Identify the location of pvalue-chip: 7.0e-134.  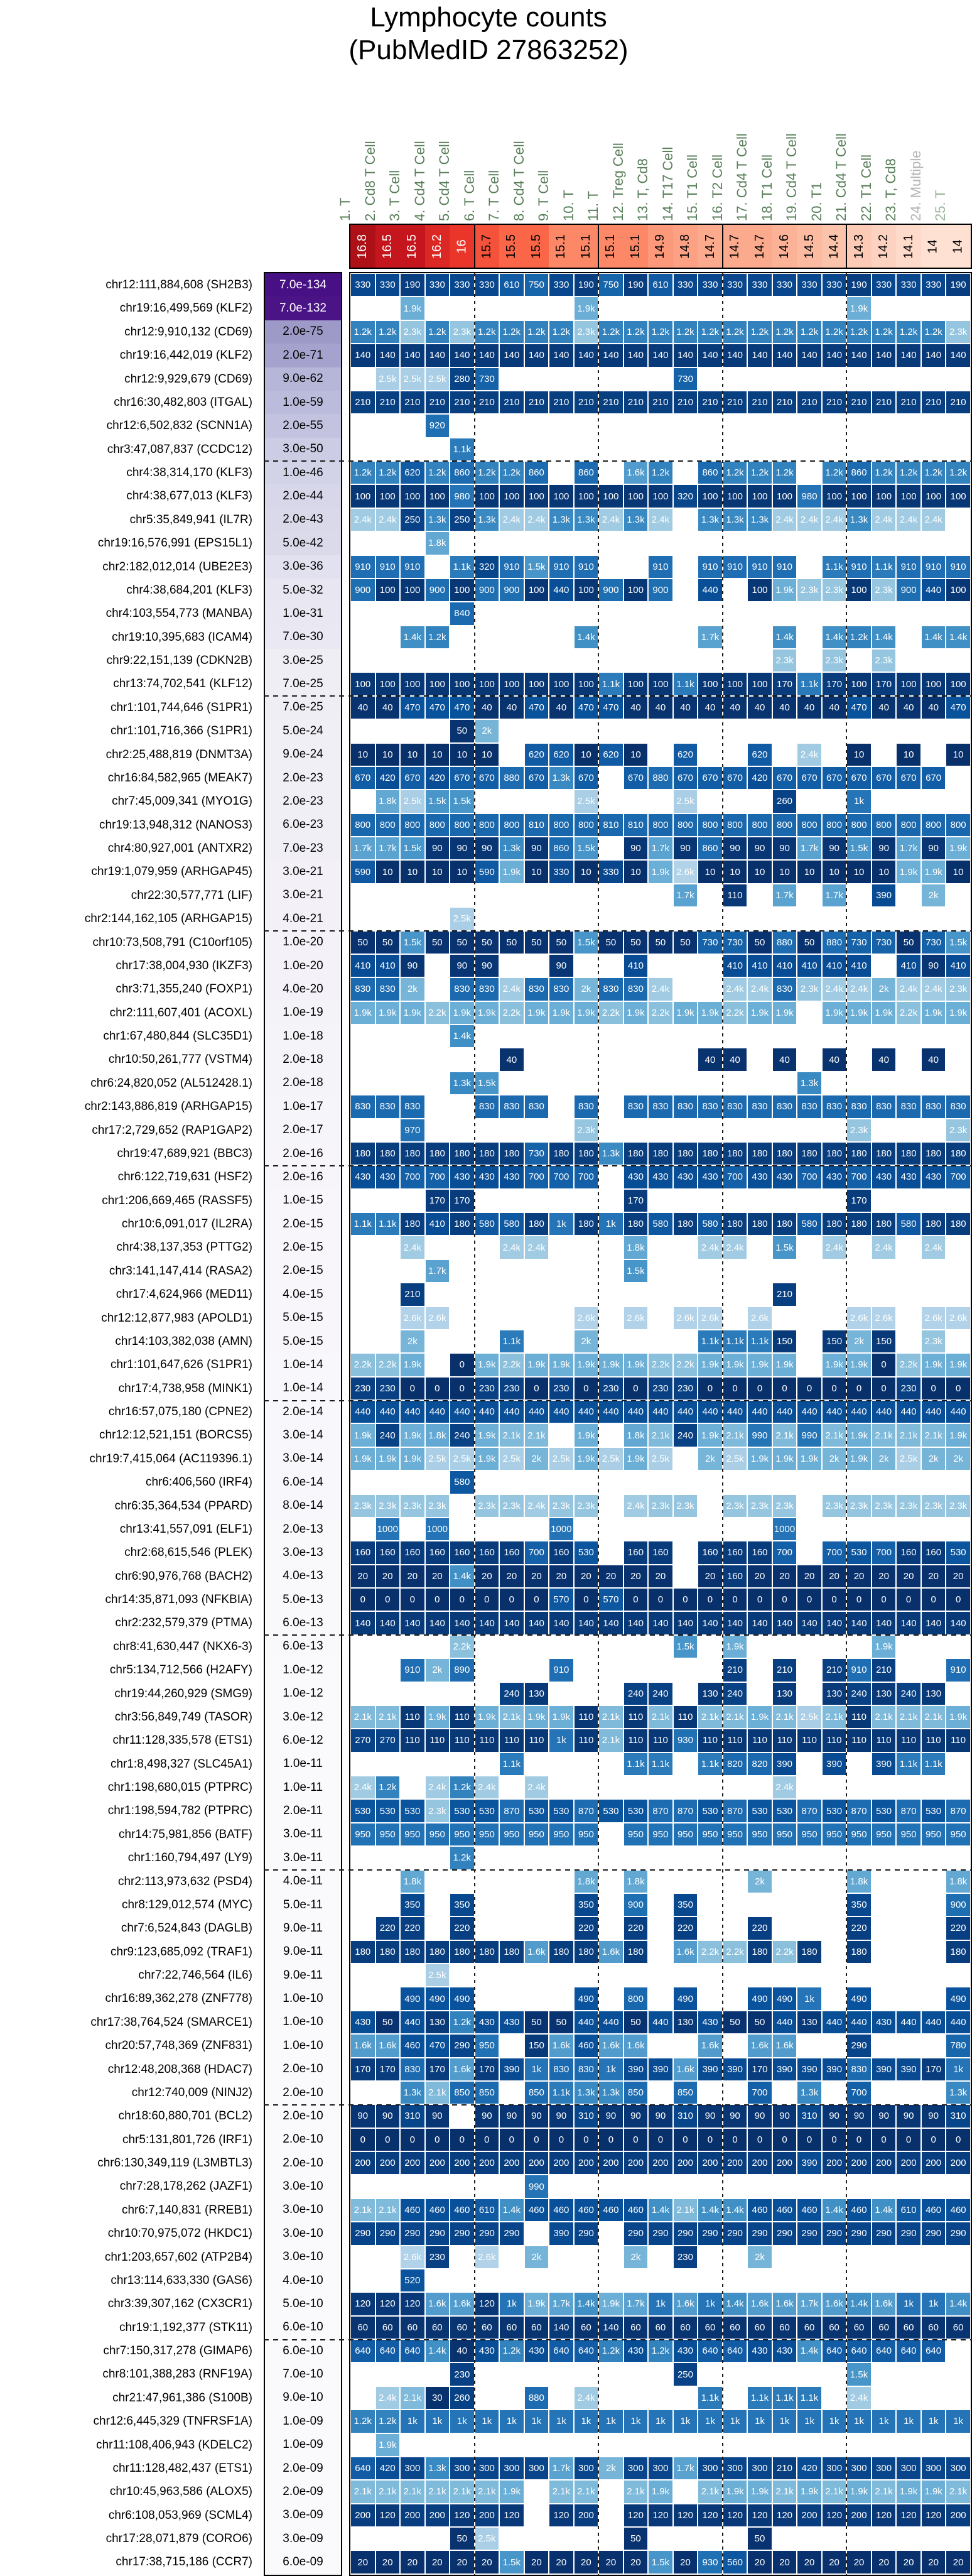
(303, 285).